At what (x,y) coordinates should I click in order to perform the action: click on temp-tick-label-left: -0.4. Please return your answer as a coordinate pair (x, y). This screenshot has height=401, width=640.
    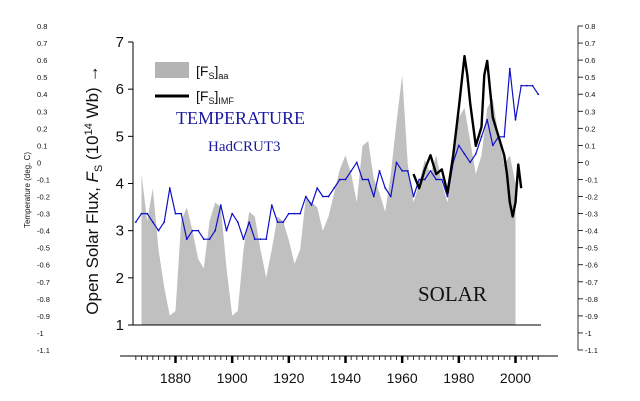
    Looking at the image, I should click on (43, 231).